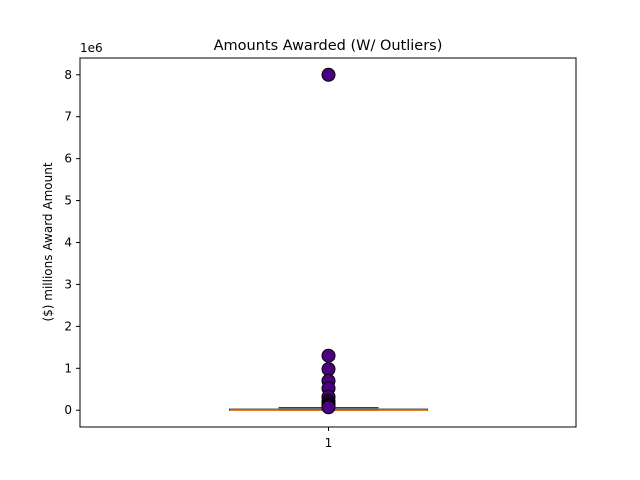  What do you see at coordinates (329, 443) in the screenshot?
I see `x-tick-label: 1` at bounding box center [329, 443].